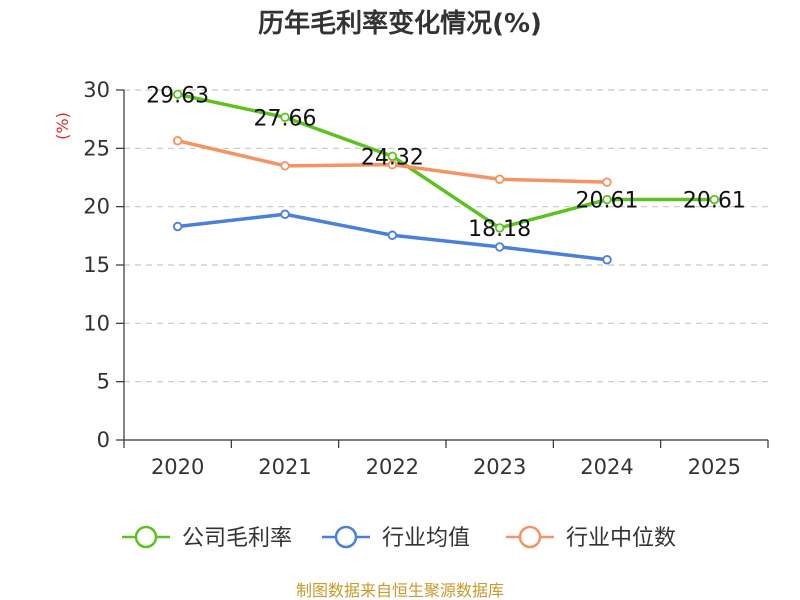 The height and width of the screenshot is (600, 800). I want to click on x-tick-label: 2020, so click(177, 467).